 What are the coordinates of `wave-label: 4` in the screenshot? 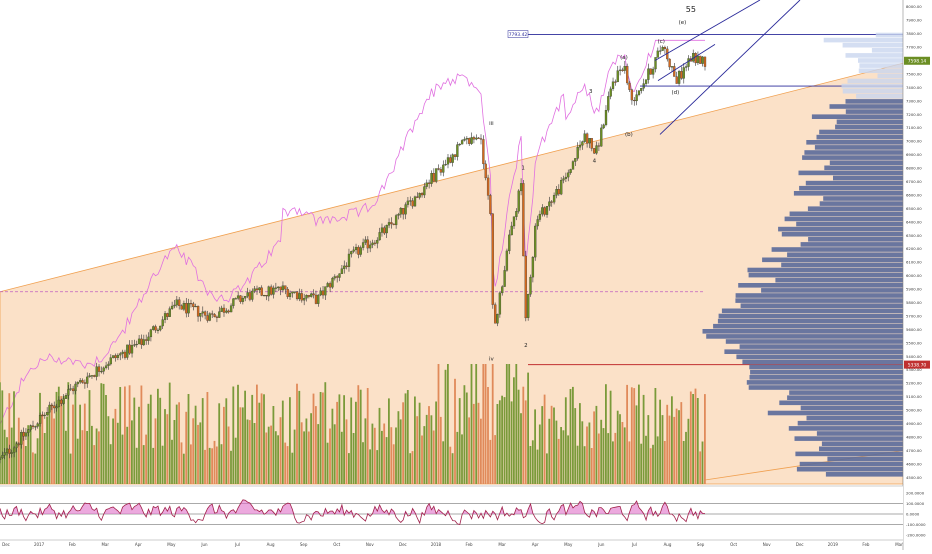 It's located at (595, 162).